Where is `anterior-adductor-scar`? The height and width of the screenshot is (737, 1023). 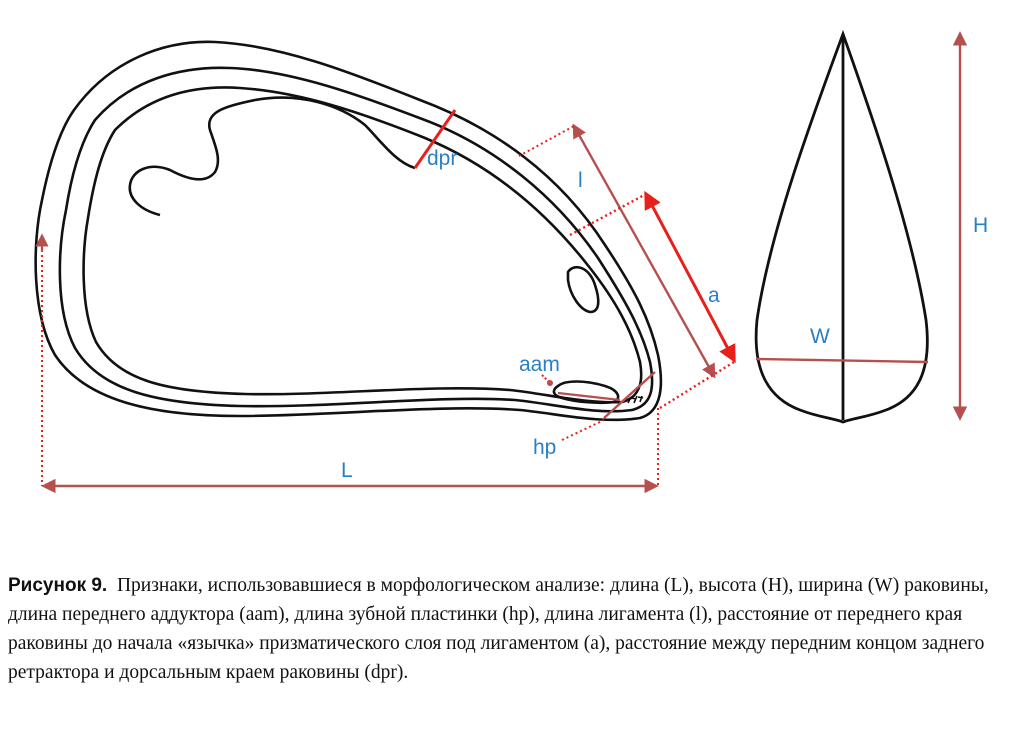 anterior-adductor-scar is located at coordinates (586, 392).